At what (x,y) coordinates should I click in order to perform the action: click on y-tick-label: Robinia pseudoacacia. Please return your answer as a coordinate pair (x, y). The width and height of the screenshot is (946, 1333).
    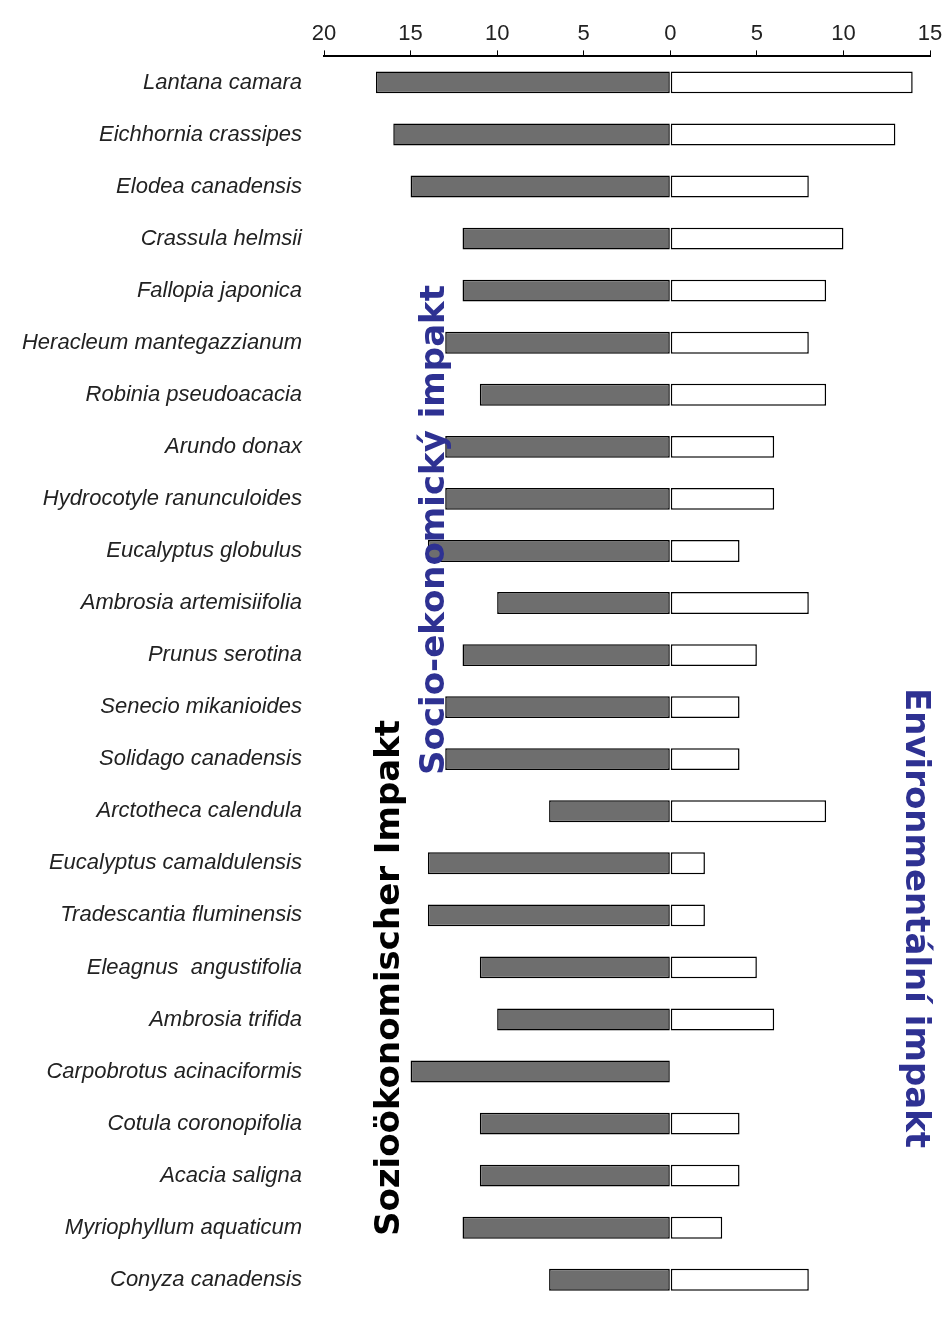
    Looking at the image, I should click on (194, 393).